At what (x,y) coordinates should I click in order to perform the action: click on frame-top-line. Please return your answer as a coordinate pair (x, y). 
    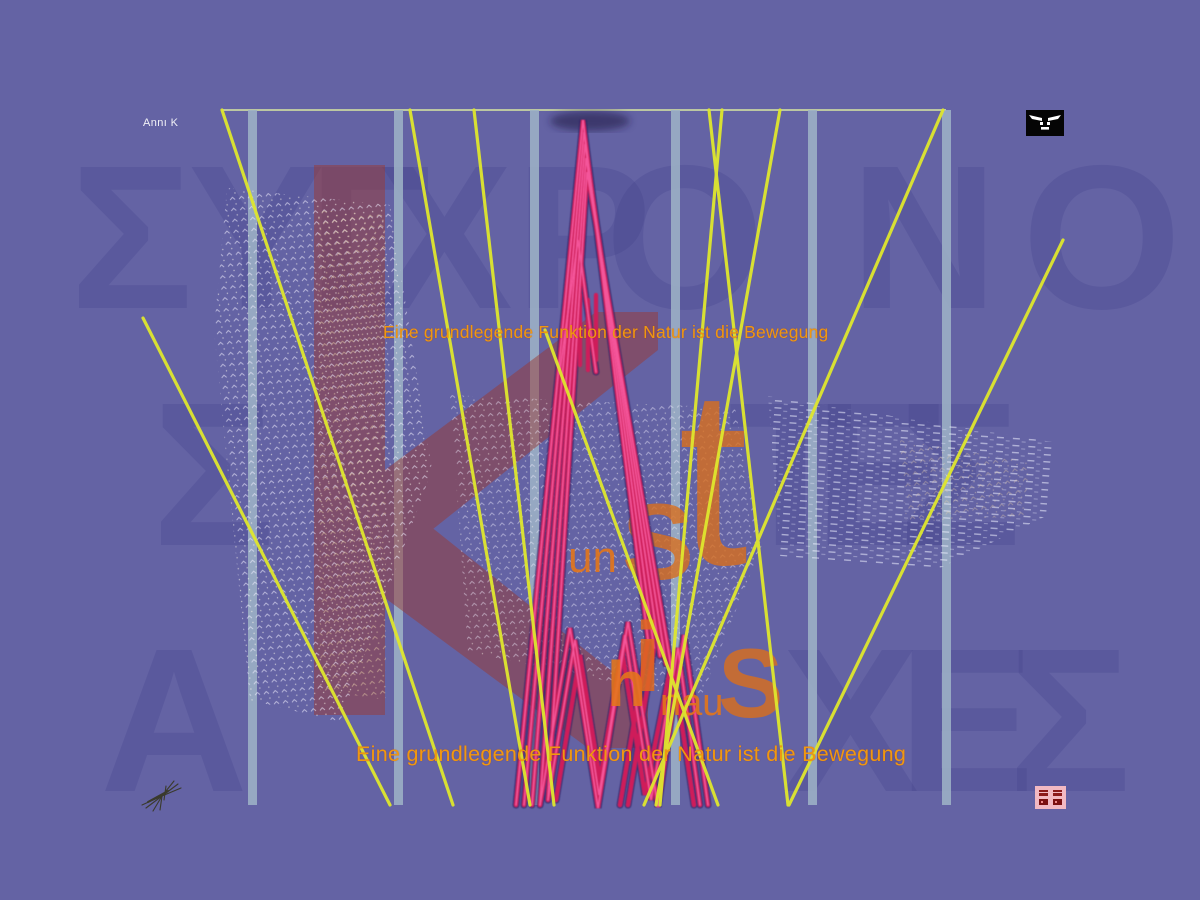
    Looking at the image, I should click on (584, 110).